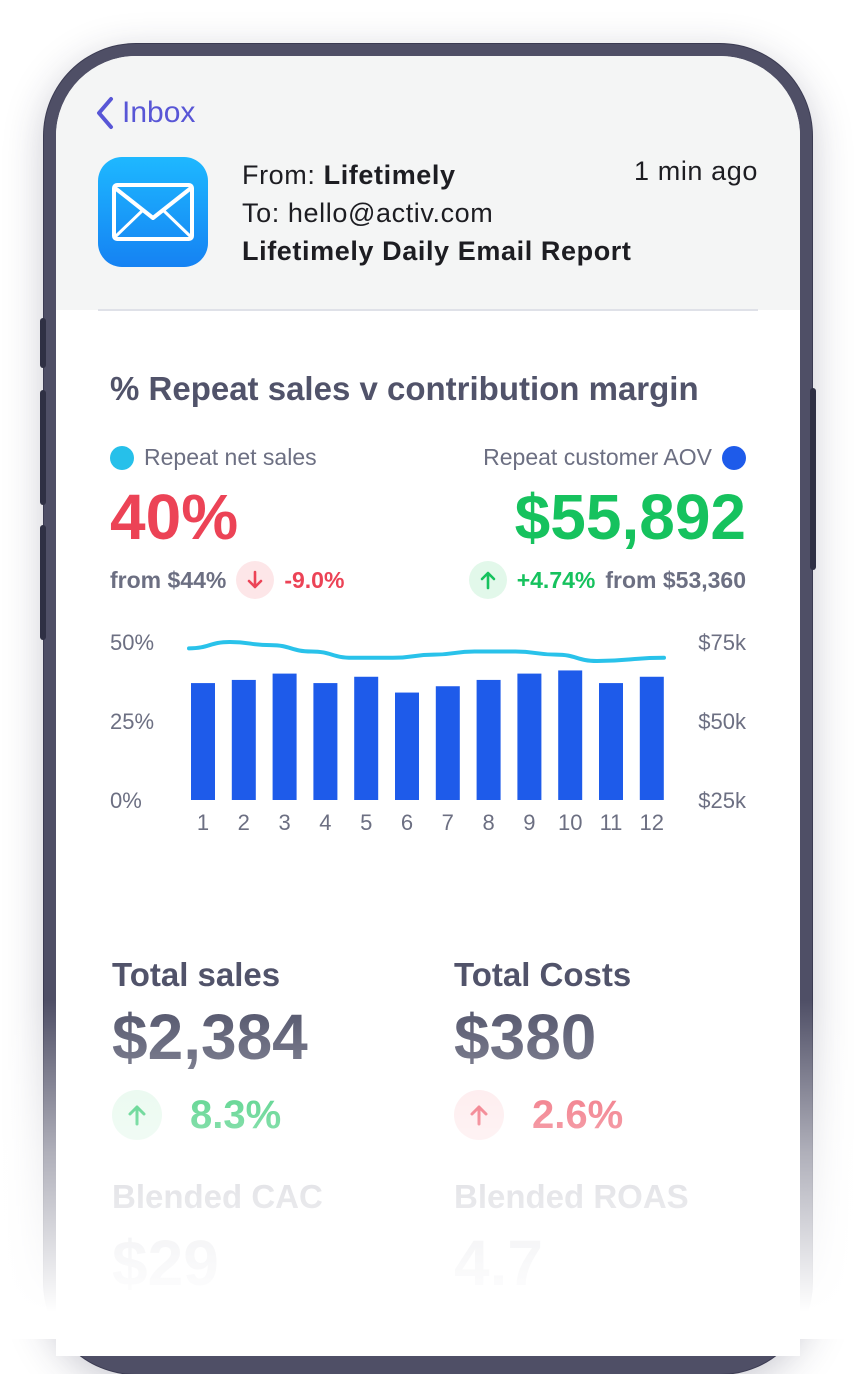 This screenshot has width=855, height=1374. I want to click on from-line: From: Lifetimely, so click(437, 175).